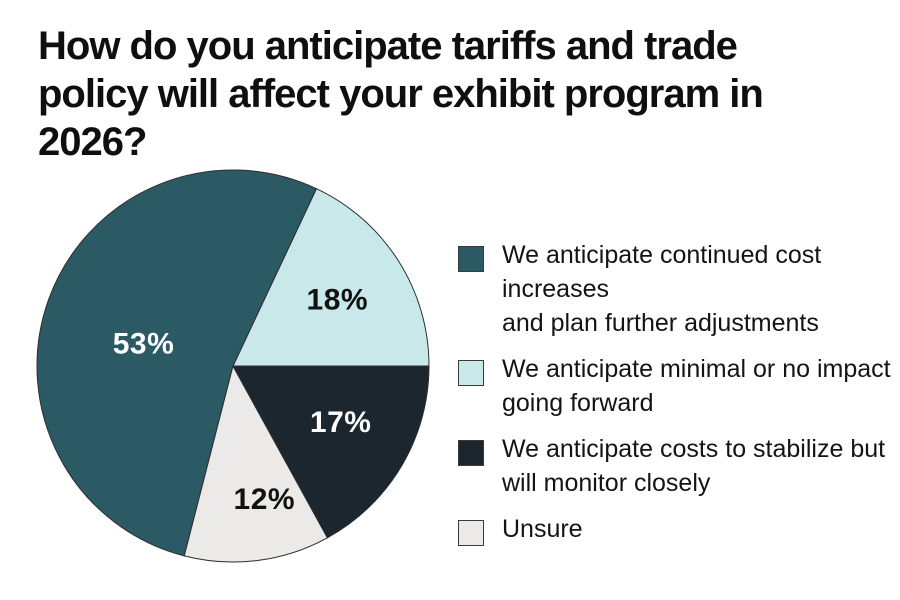 This screenshot has width=900, height=600. I want to click on pie-slice-17pct, so click(331, 452).